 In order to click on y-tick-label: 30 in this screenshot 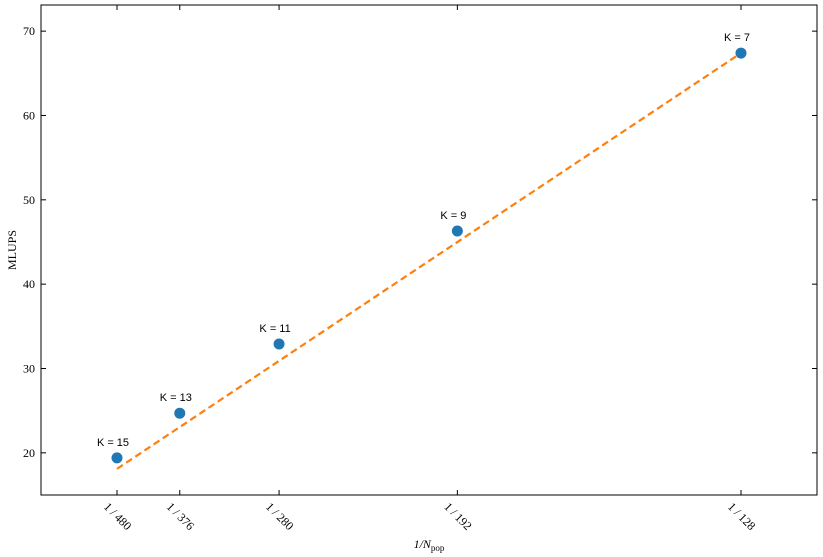, I will do `click(29, 368)`.